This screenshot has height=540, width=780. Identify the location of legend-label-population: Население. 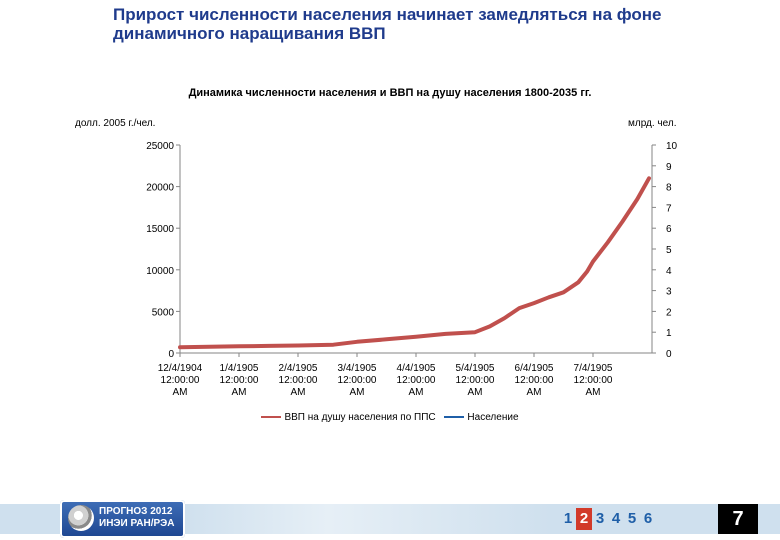
(493, 417).